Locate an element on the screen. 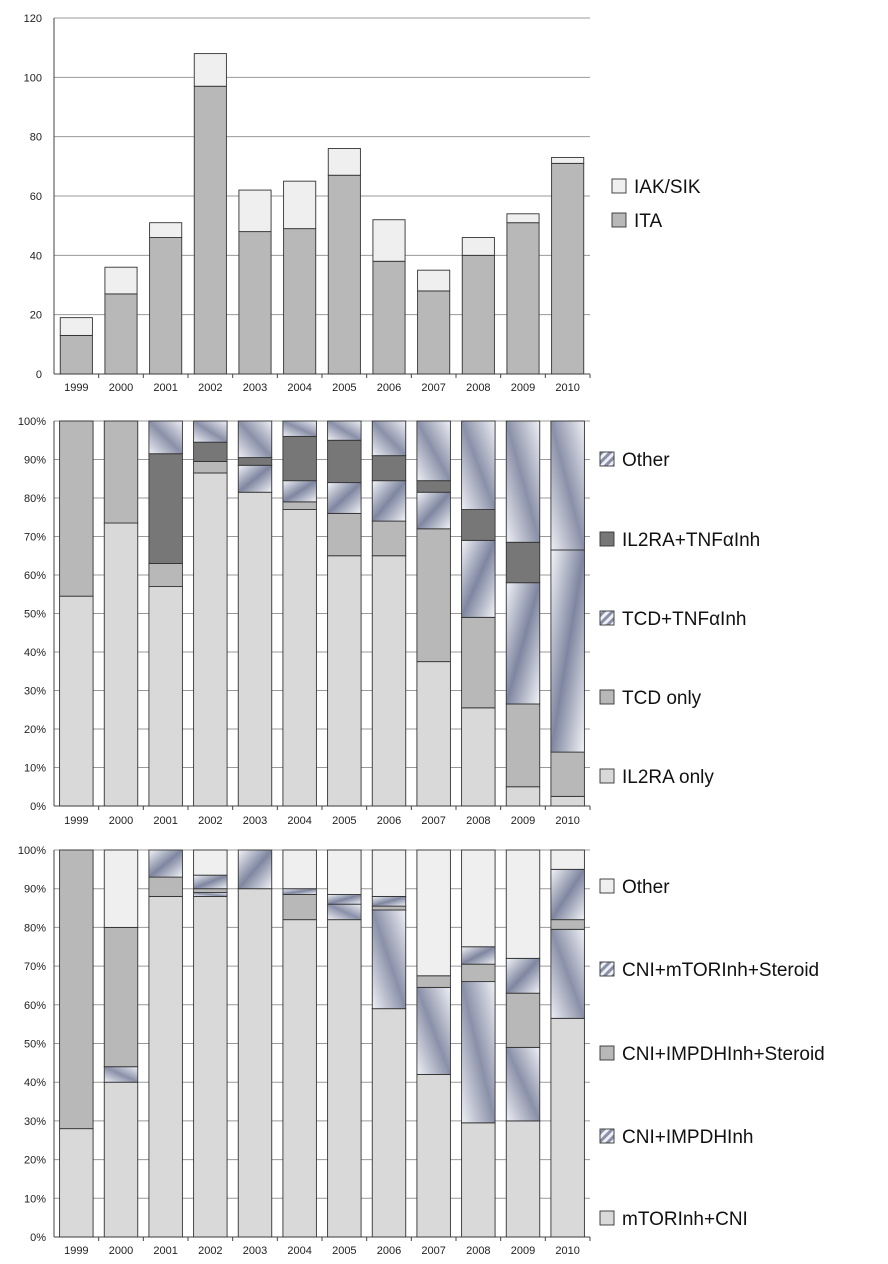  bar-segment-cni-impdhinh-2000 is located at coordinates (121, 1074).